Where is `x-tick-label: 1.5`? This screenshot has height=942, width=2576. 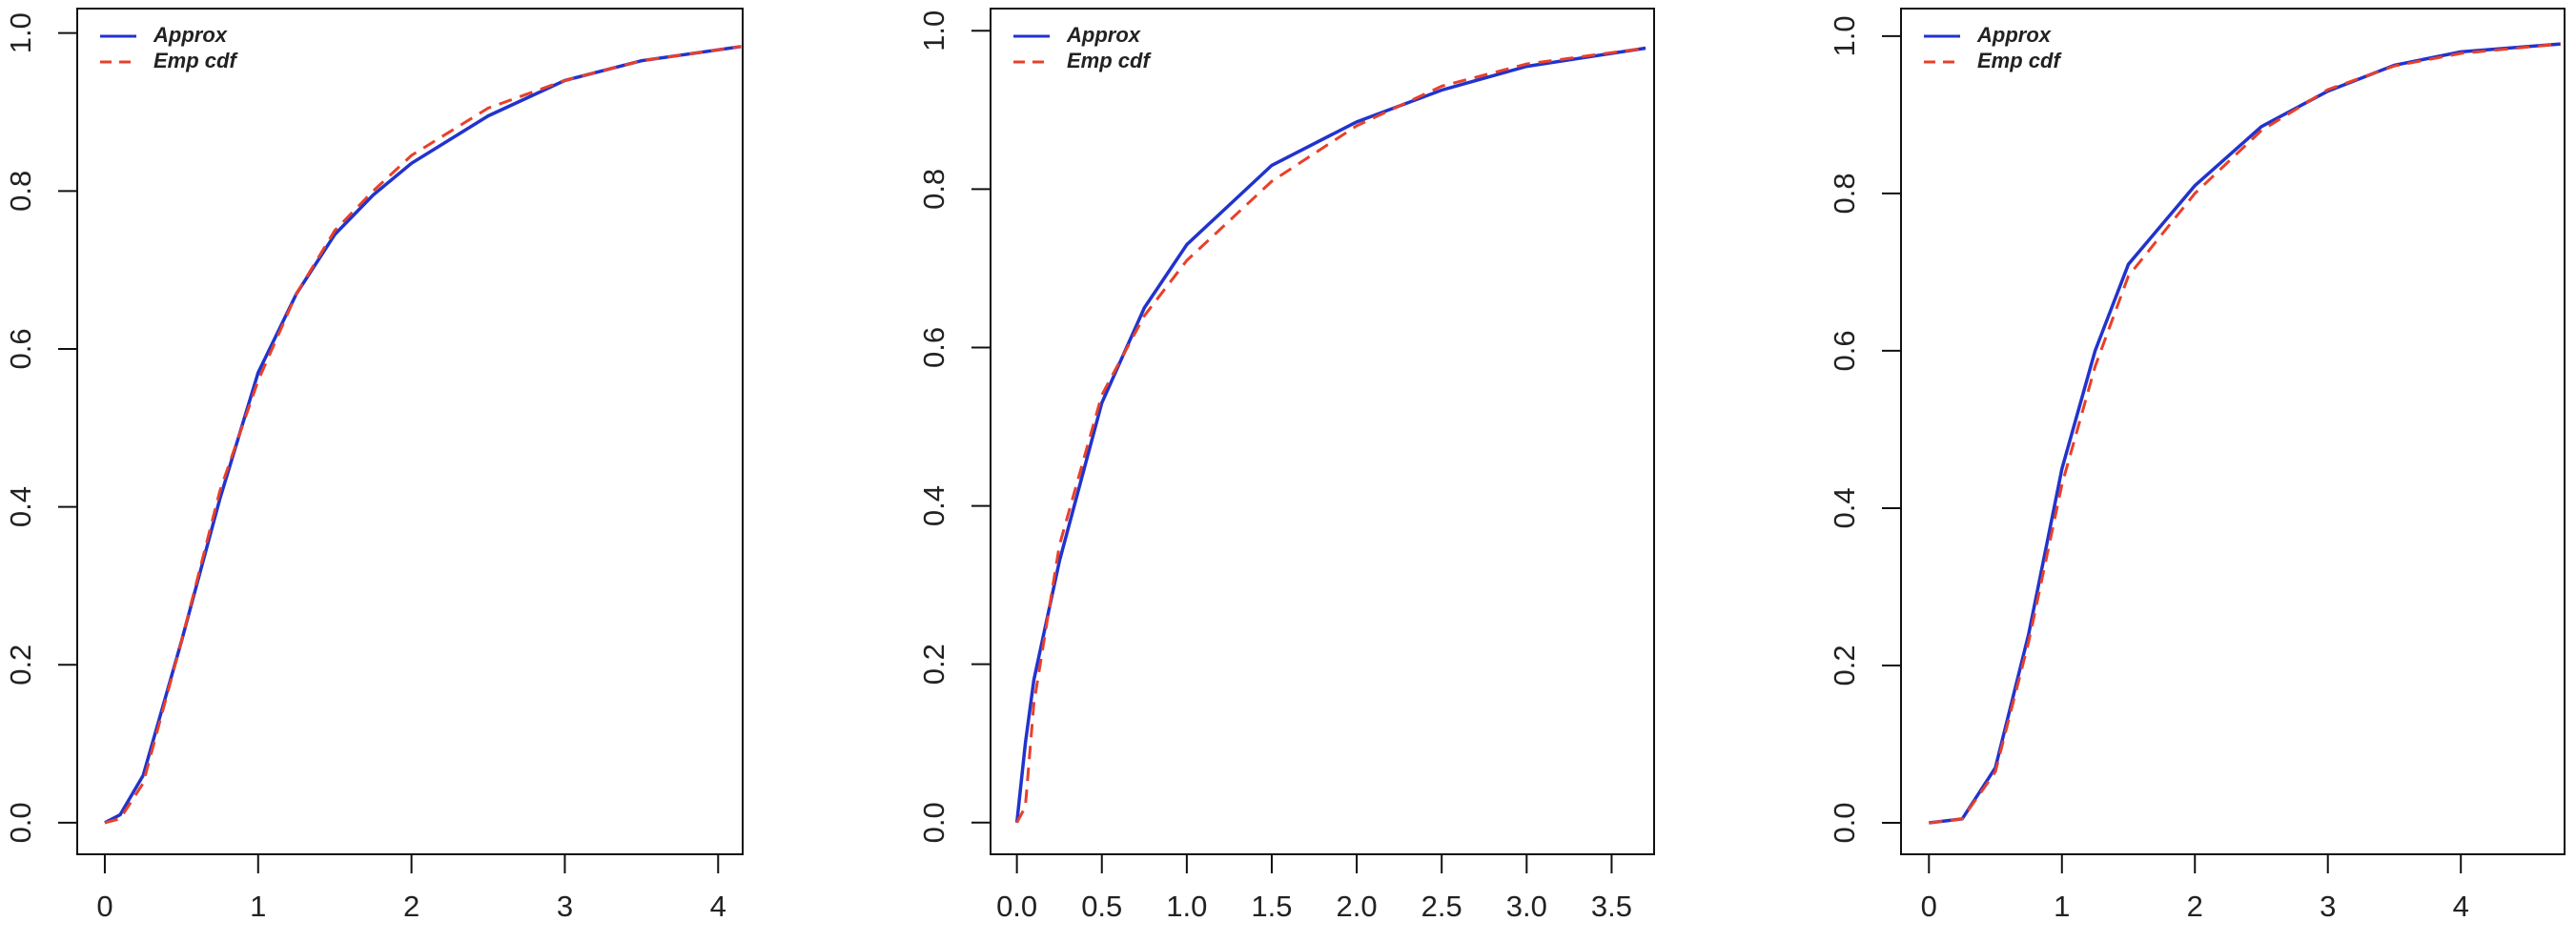
x-tick-label: 1.5 is located at coordinates (1271, 906).